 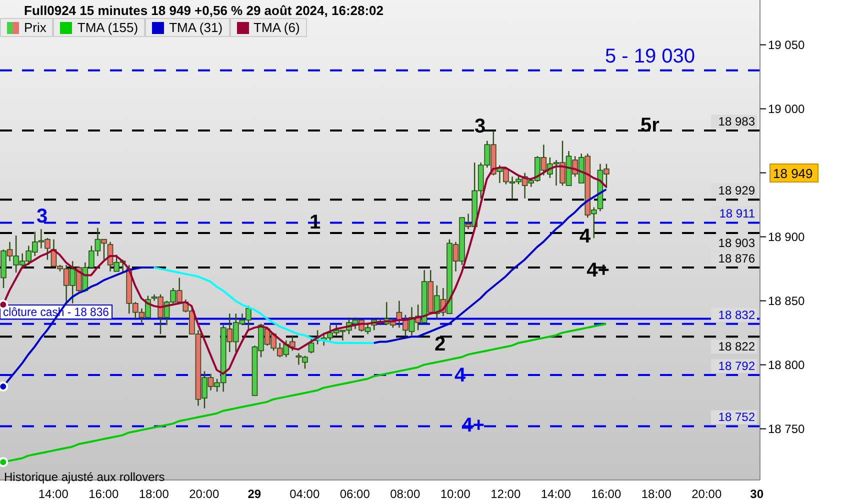 What do you see at coordinates (737, 121) in the screenshot?
I see `ref-line-label: 18 983` at bounding box center [737, 121].